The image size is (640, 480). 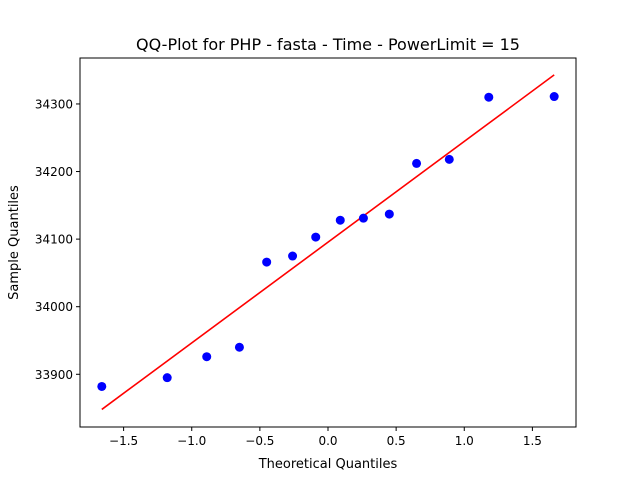 I want to click on y-tick-label: 34200, so click(x=54, y=172).